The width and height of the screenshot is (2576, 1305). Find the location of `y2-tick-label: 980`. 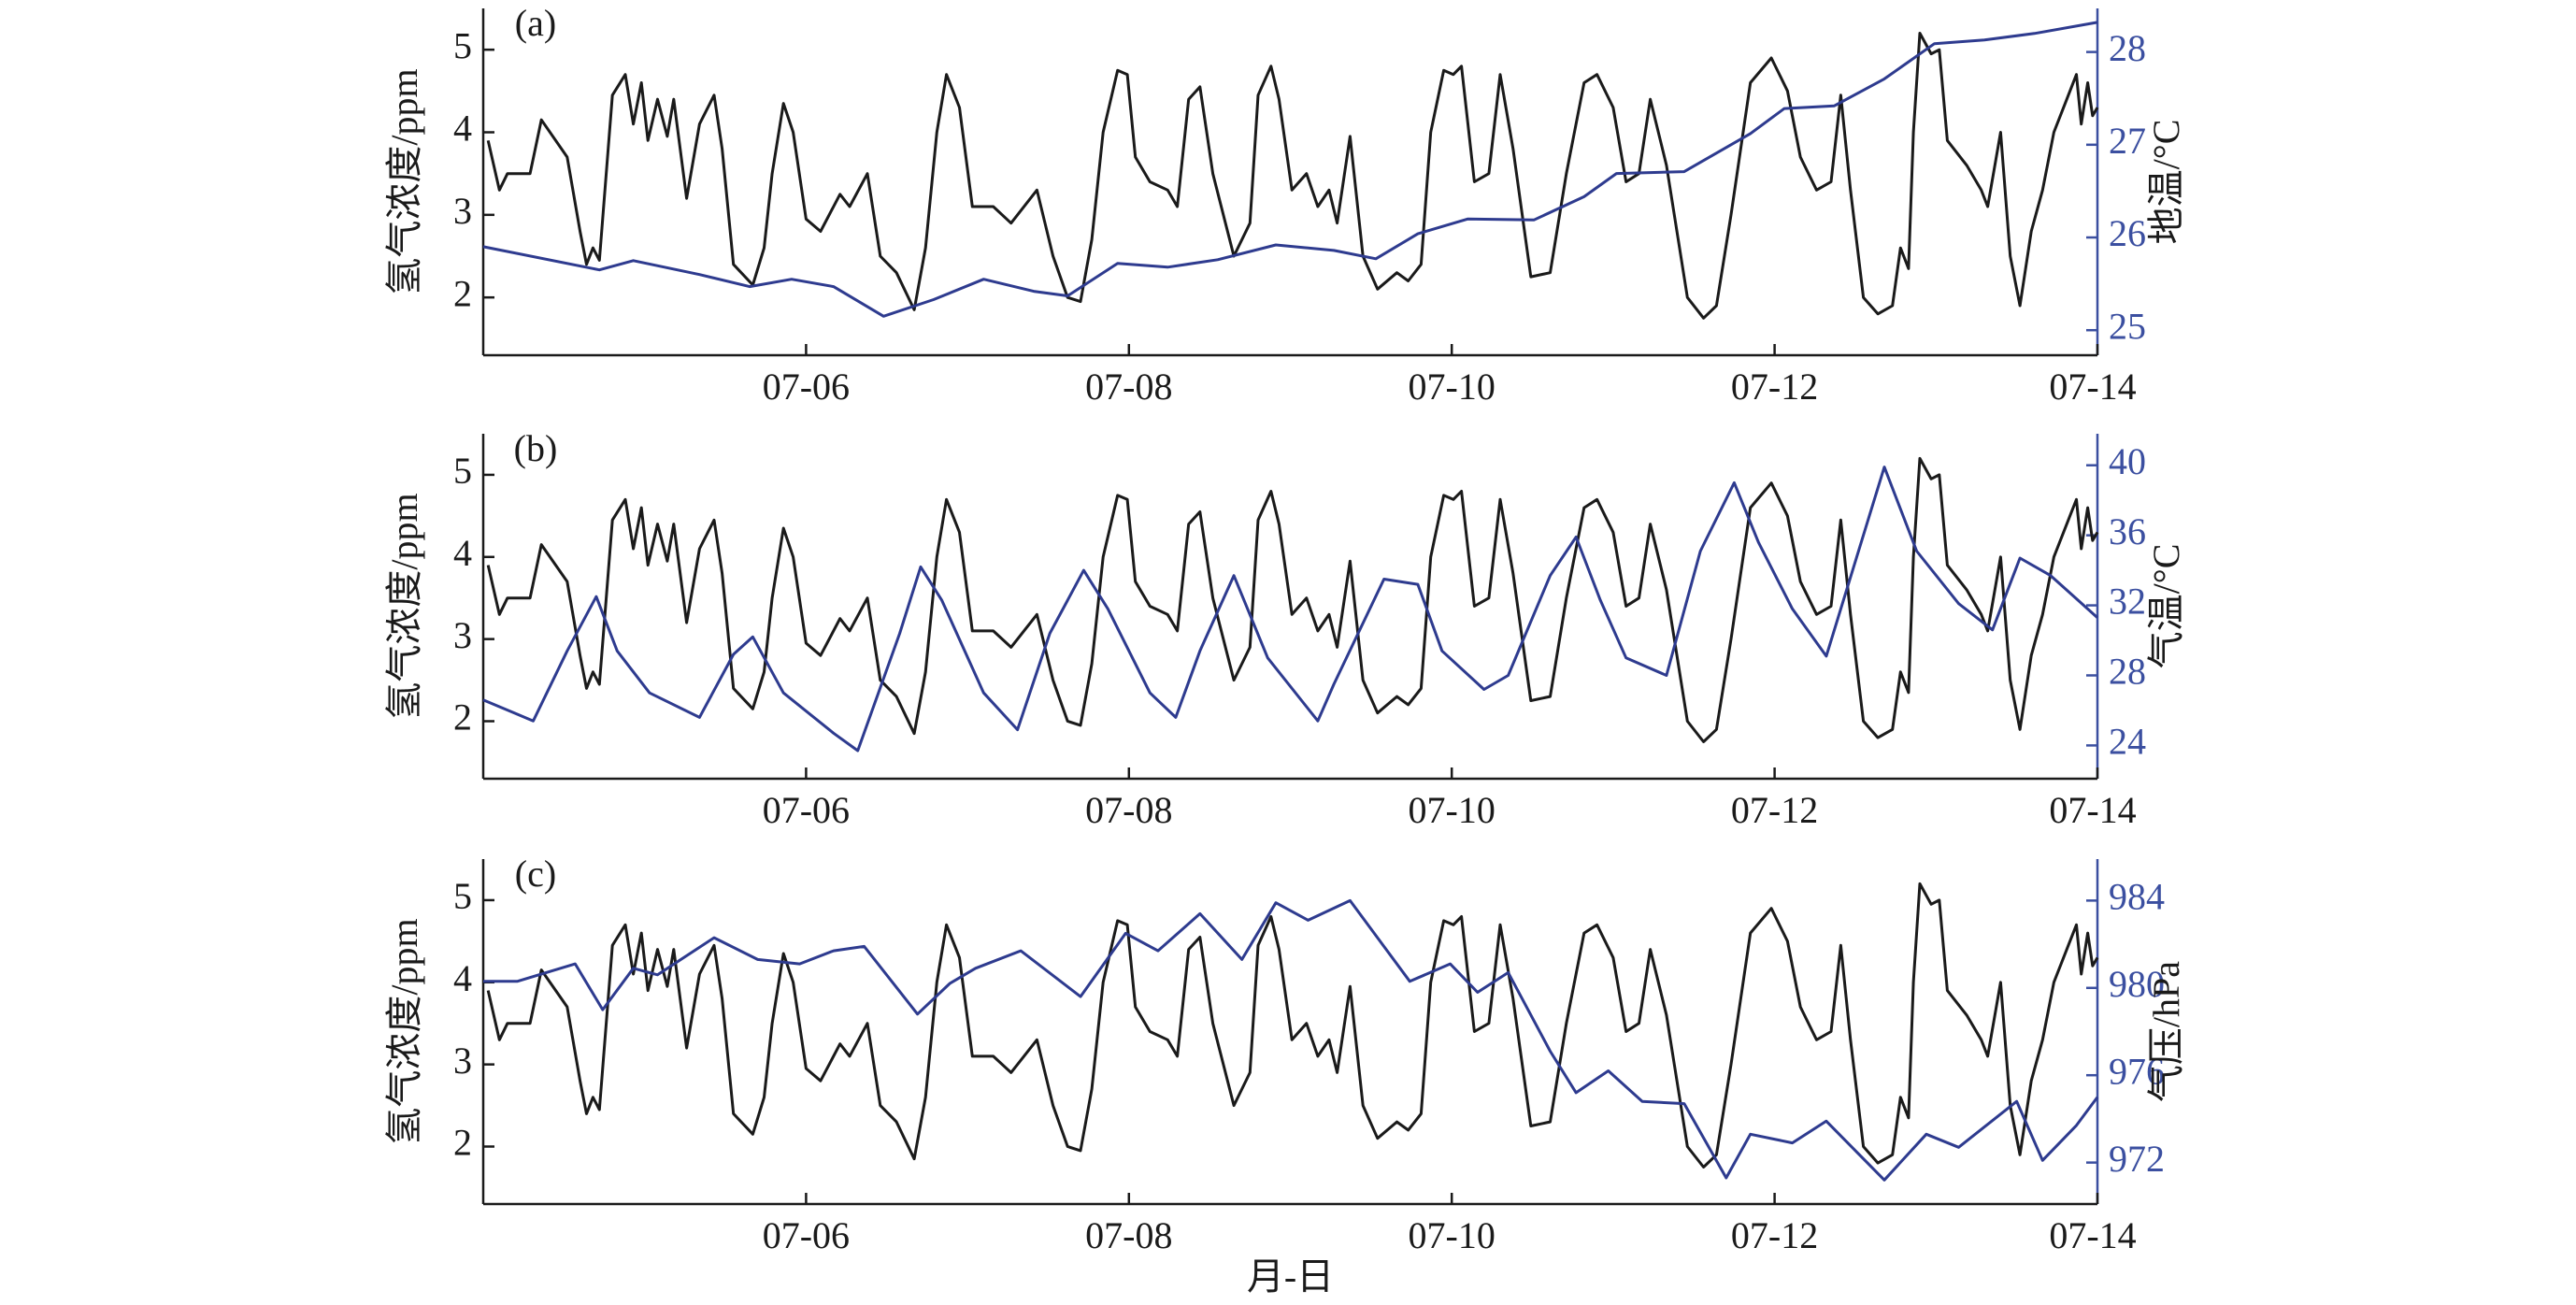

y2-tick-label: 980 is located at coordinates (2137, 984).